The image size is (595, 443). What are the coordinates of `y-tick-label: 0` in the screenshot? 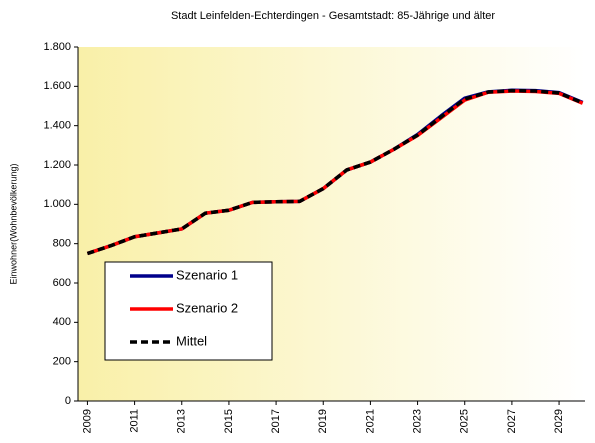 It's located at (68, 401).